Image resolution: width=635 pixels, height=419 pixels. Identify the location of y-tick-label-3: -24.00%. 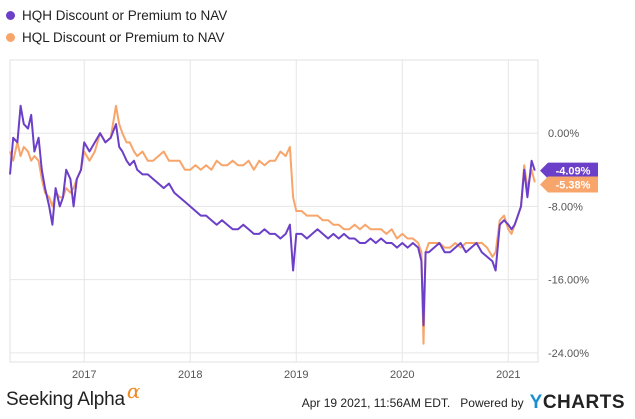
(568, 354).